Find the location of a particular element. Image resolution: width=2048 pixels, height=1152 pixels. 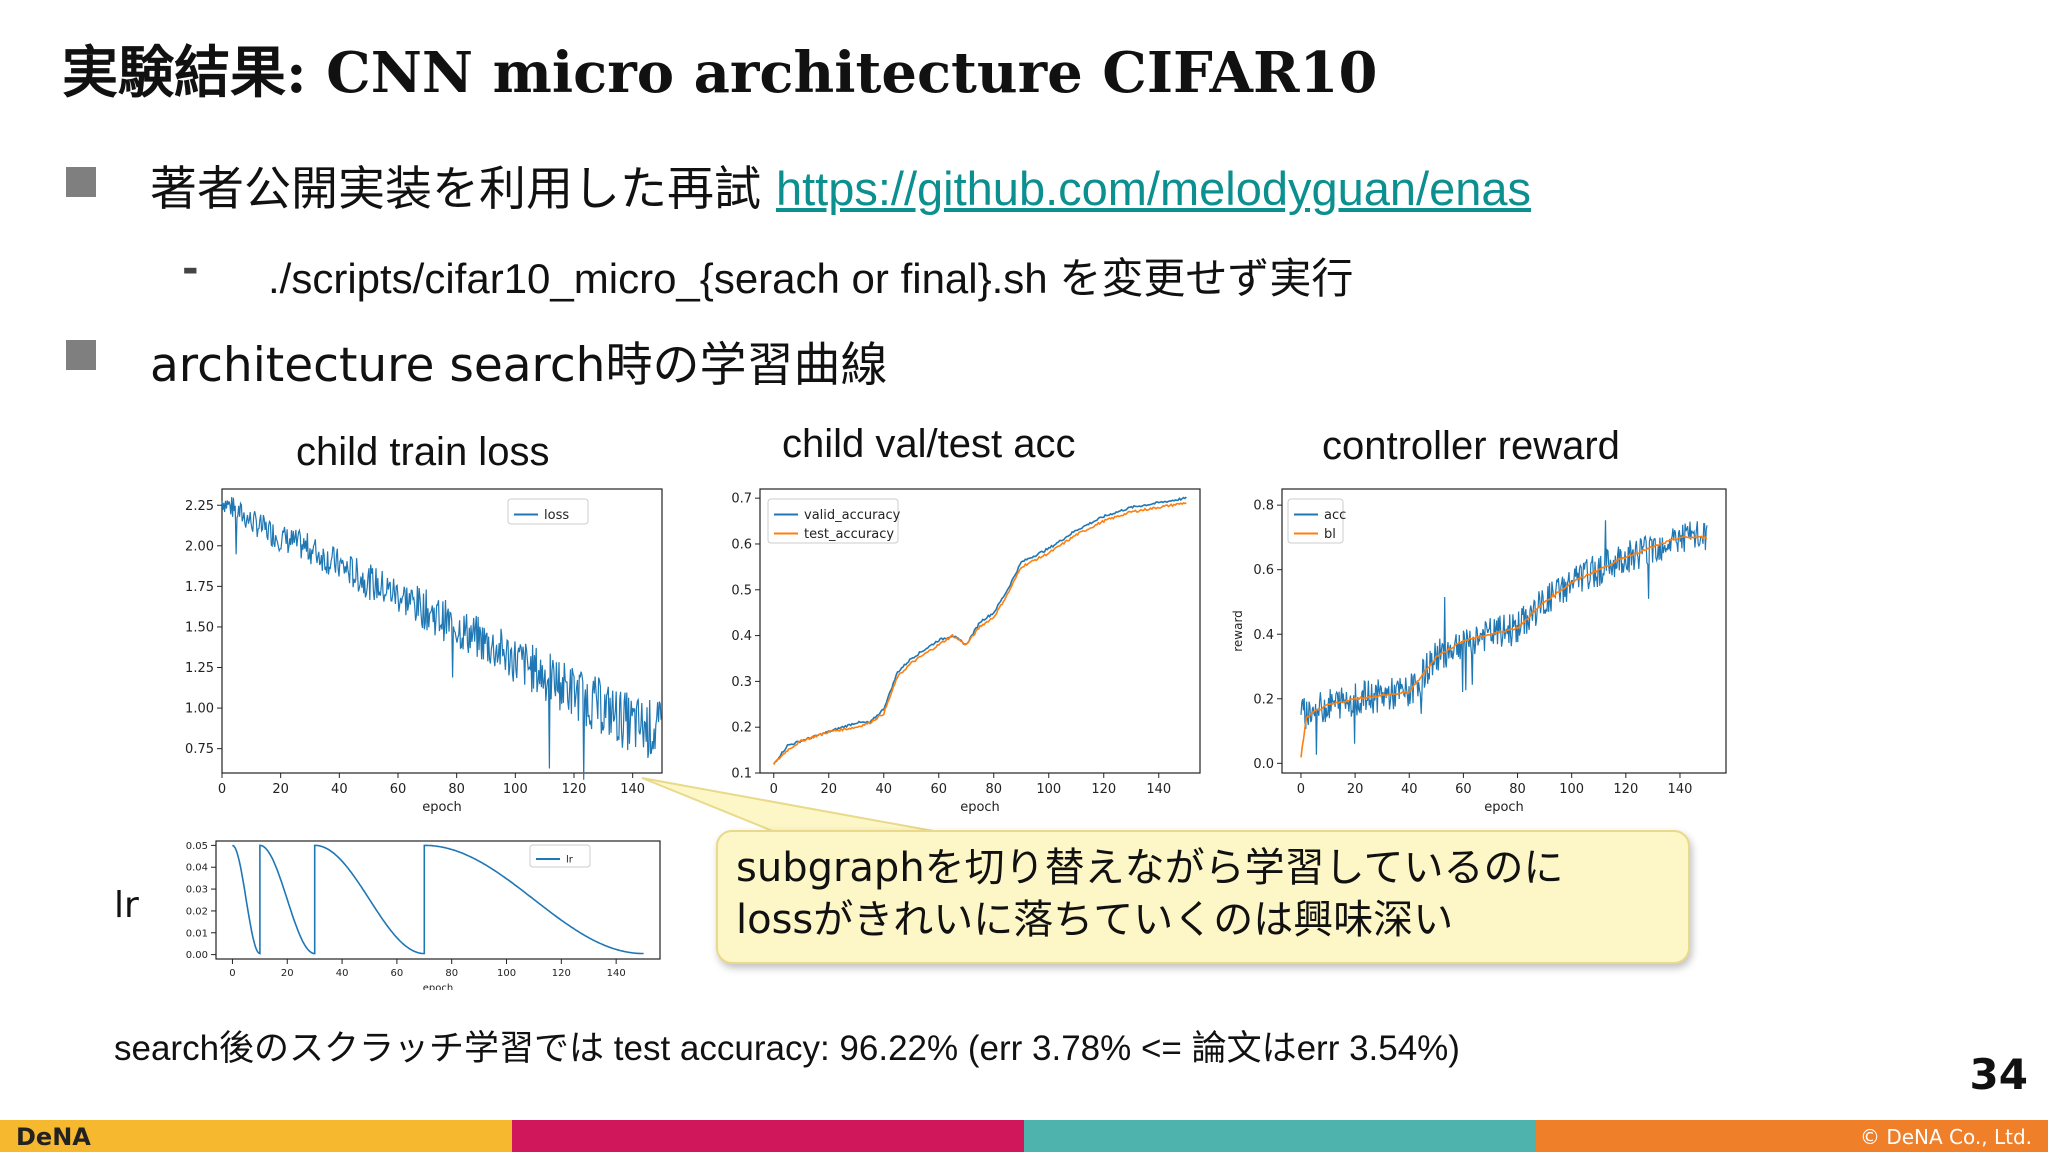

slide-title: 実験結果: CNN micro architecture CIFAR10 is located at coordinates (720, 73).